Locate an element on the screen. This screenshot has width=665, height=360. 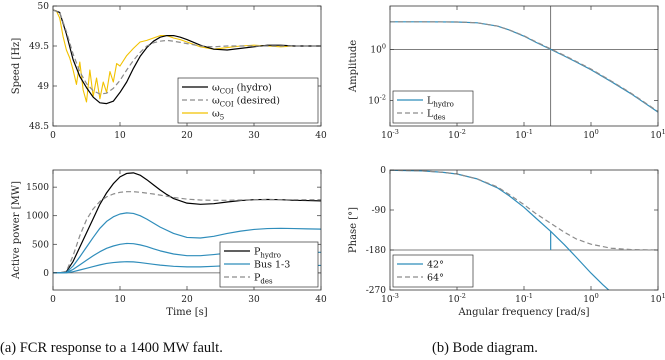
legend-main: Bus 1-3 is located at coordinates (272, 265).